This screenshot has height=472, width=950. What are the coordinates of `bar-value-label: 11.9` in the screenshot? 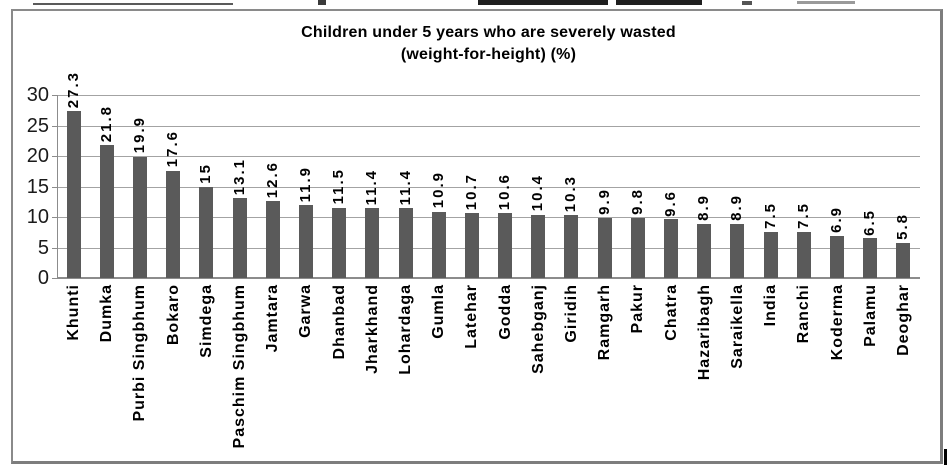 It's located at (305, 184).